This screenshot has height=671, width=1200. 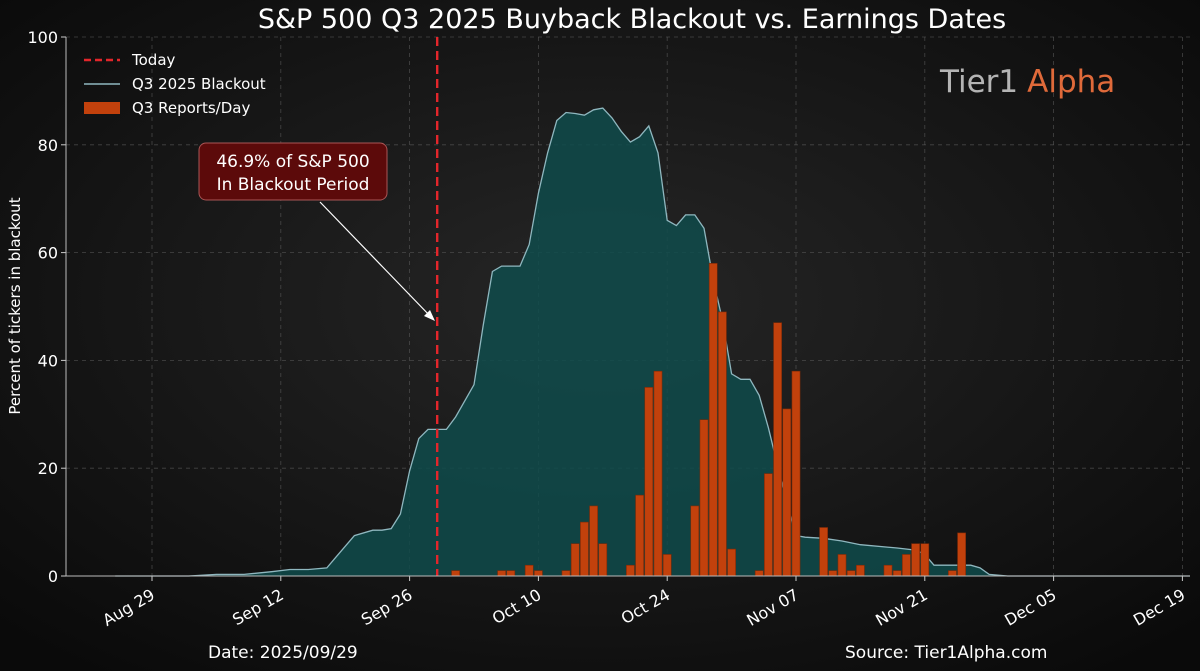 I want to click on annotation-box, so click(x=293, y=171).